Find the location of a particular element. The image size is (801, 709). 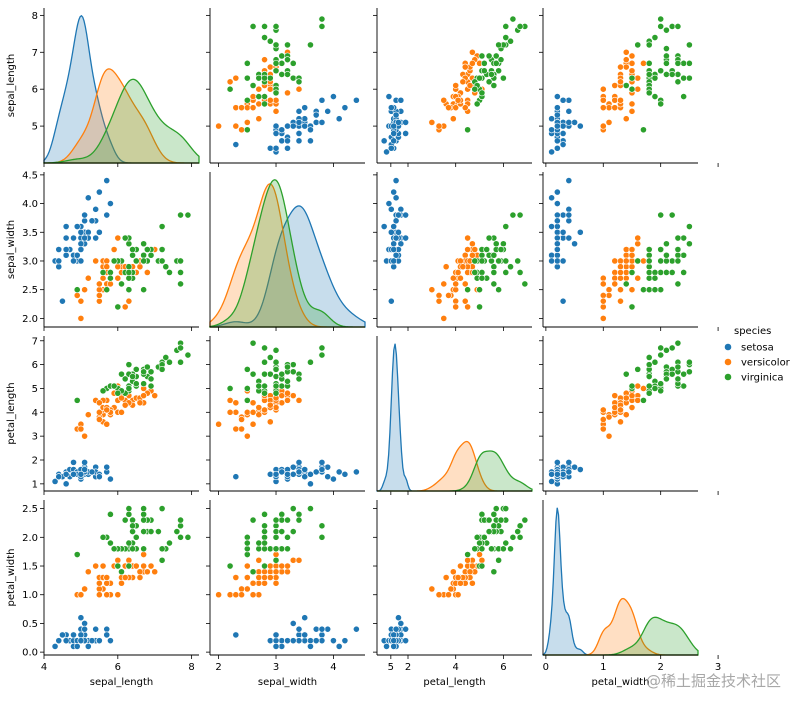

panel-sepal_width-vs-sepal_length: 2.0 2.5 3.0 3.5 4.0 4.5 is located at coordinates (110, 250).